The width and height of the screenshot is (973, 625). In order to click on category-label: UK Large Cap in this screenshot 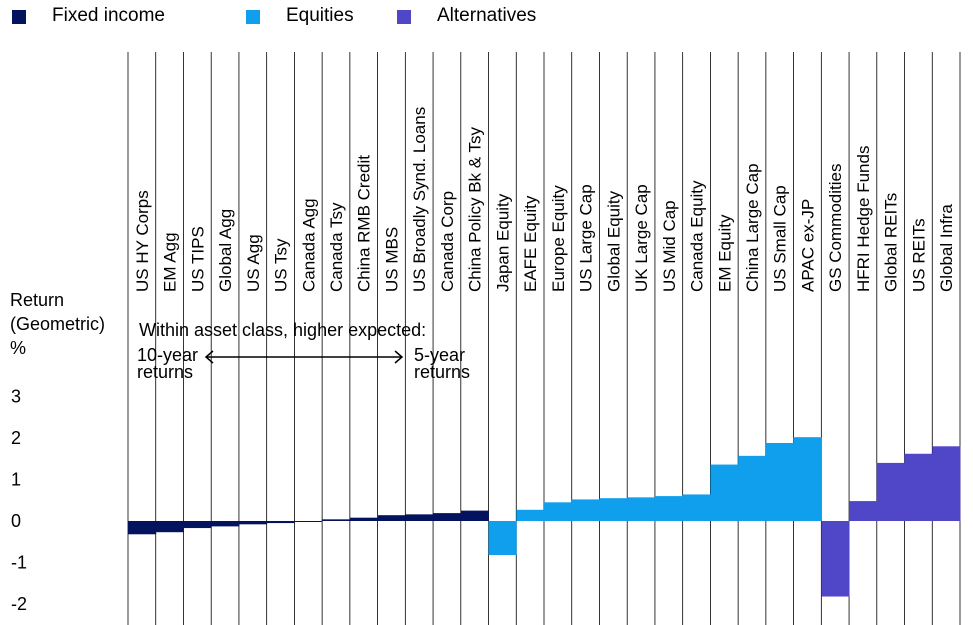, I will do `click(641, 238)`.